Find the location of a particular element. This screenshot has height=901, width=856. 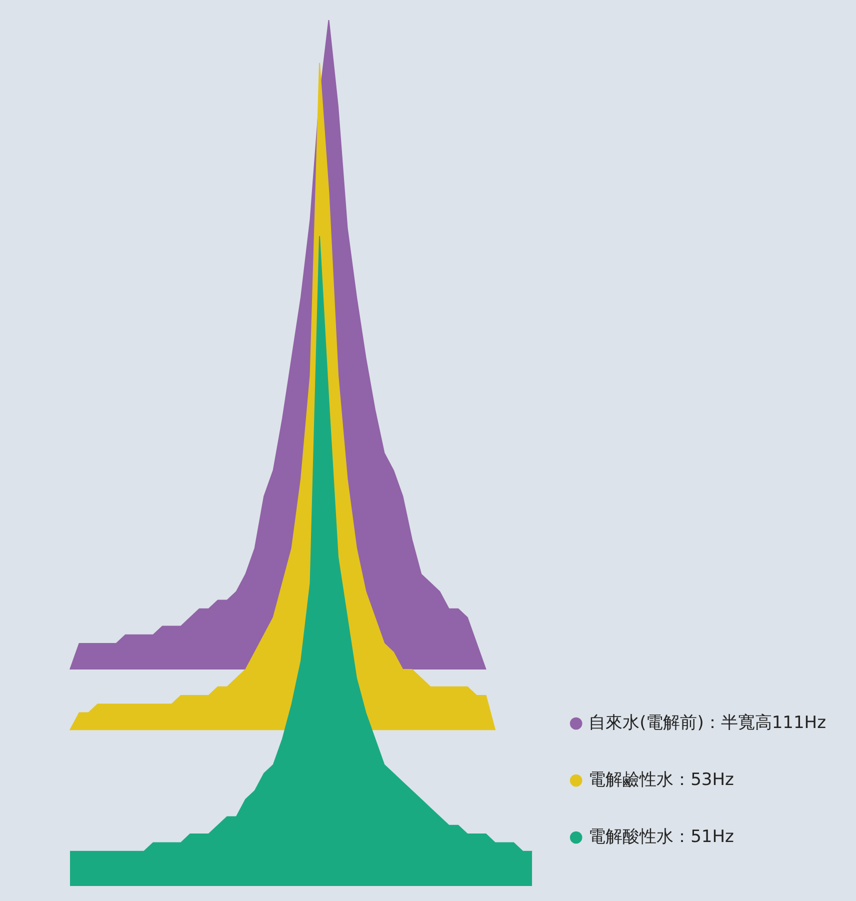

legend-label: 自來水(電解前)：半寬高111Hz is located at coordinates (707, 722).